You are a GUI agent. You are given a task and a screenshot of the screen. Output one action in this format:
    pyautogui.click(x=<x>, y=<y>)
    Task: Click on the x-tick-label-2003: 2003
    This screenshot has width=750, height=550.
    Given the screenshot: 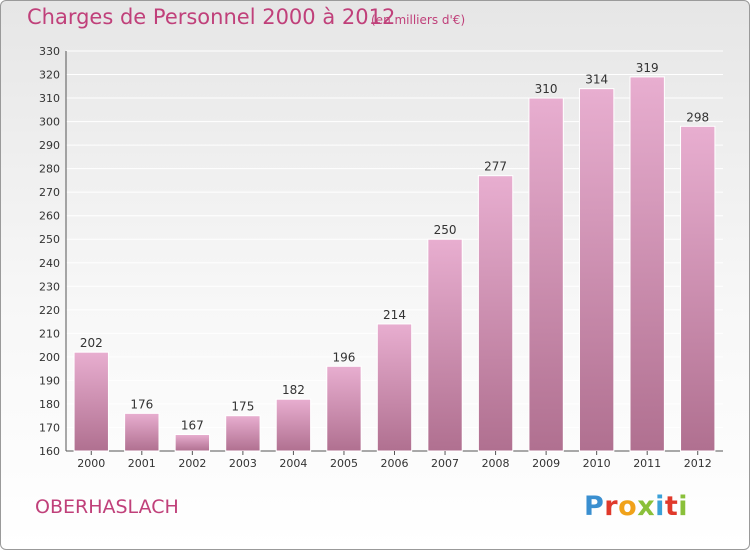 What is the action you would take?
    pyautogui.click(x=243, y=463)
    